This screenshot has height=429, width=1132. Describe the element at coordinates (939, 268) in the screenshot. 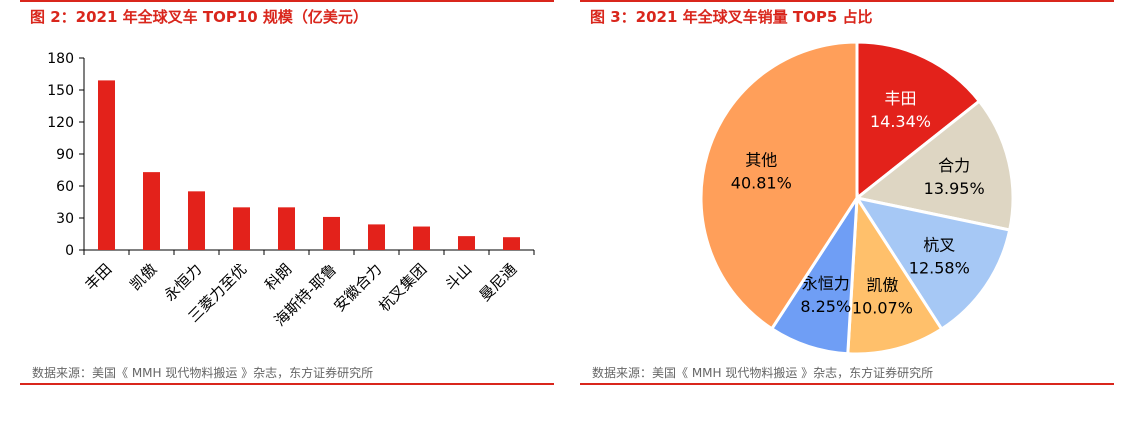

I see `pie-slice-percent: 12.58%` at that location.